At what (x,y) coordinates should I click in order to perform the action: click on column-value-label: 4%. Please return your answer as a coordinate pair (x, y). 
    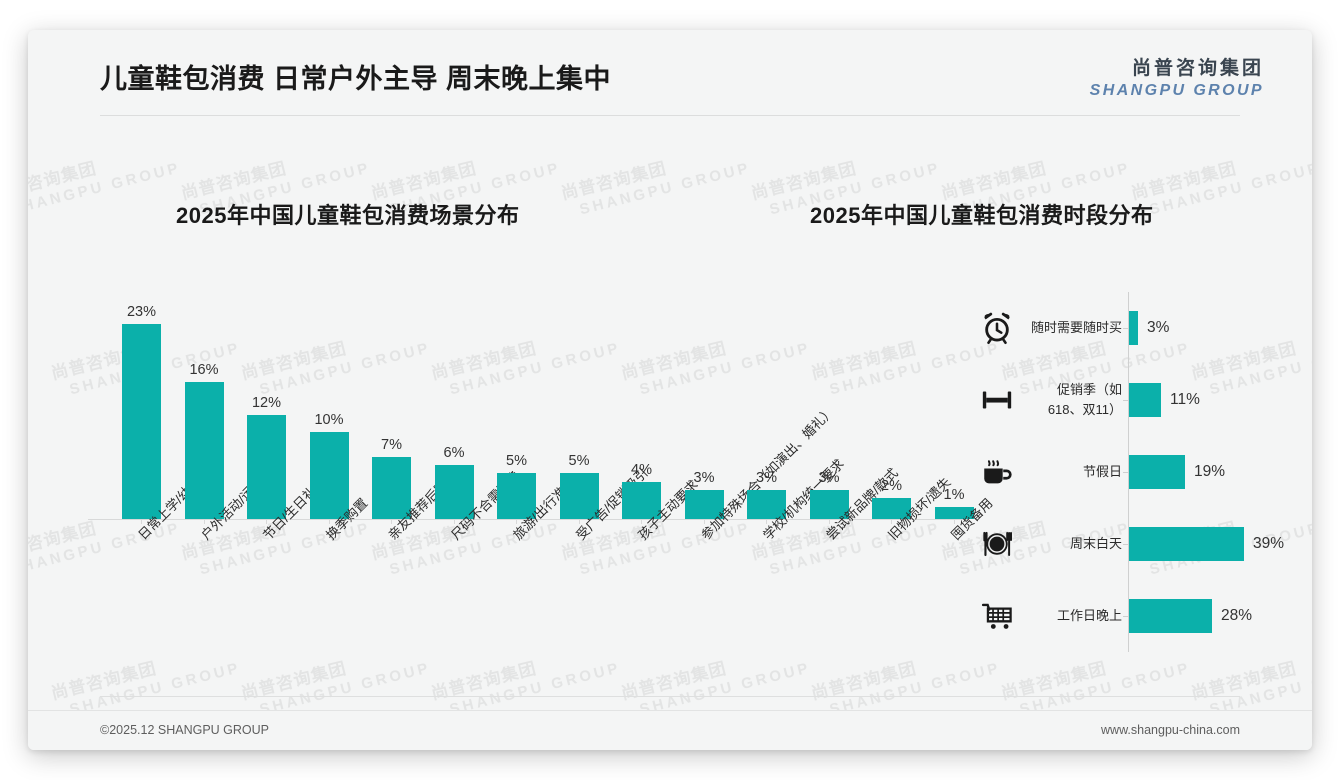
    Looking at the image, I should click on (641, 470).